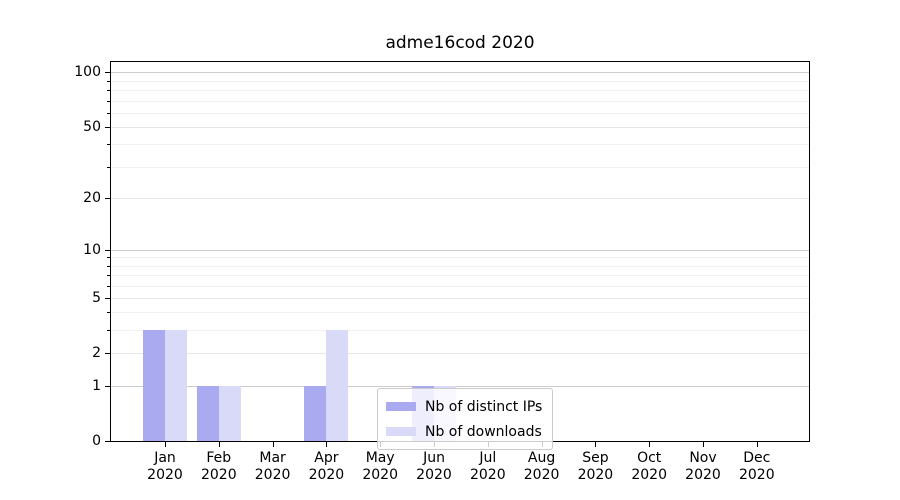 The image size is (900, 500). I want to click on legend-label: Nb of downloads, so click(483, 431).